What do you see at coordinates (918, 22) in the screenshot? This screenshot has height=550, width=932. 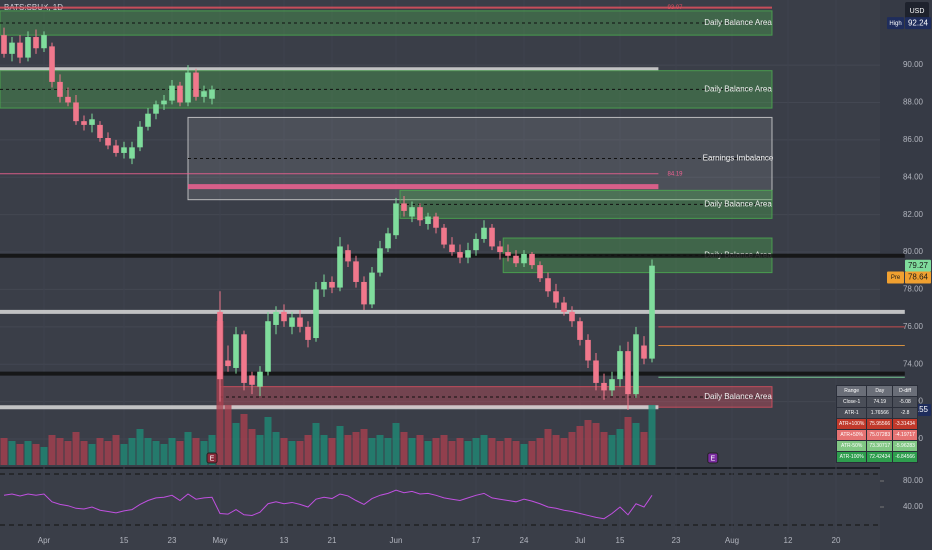 I see `price-badge-value: 92.24` at bounding box center [918, 22].